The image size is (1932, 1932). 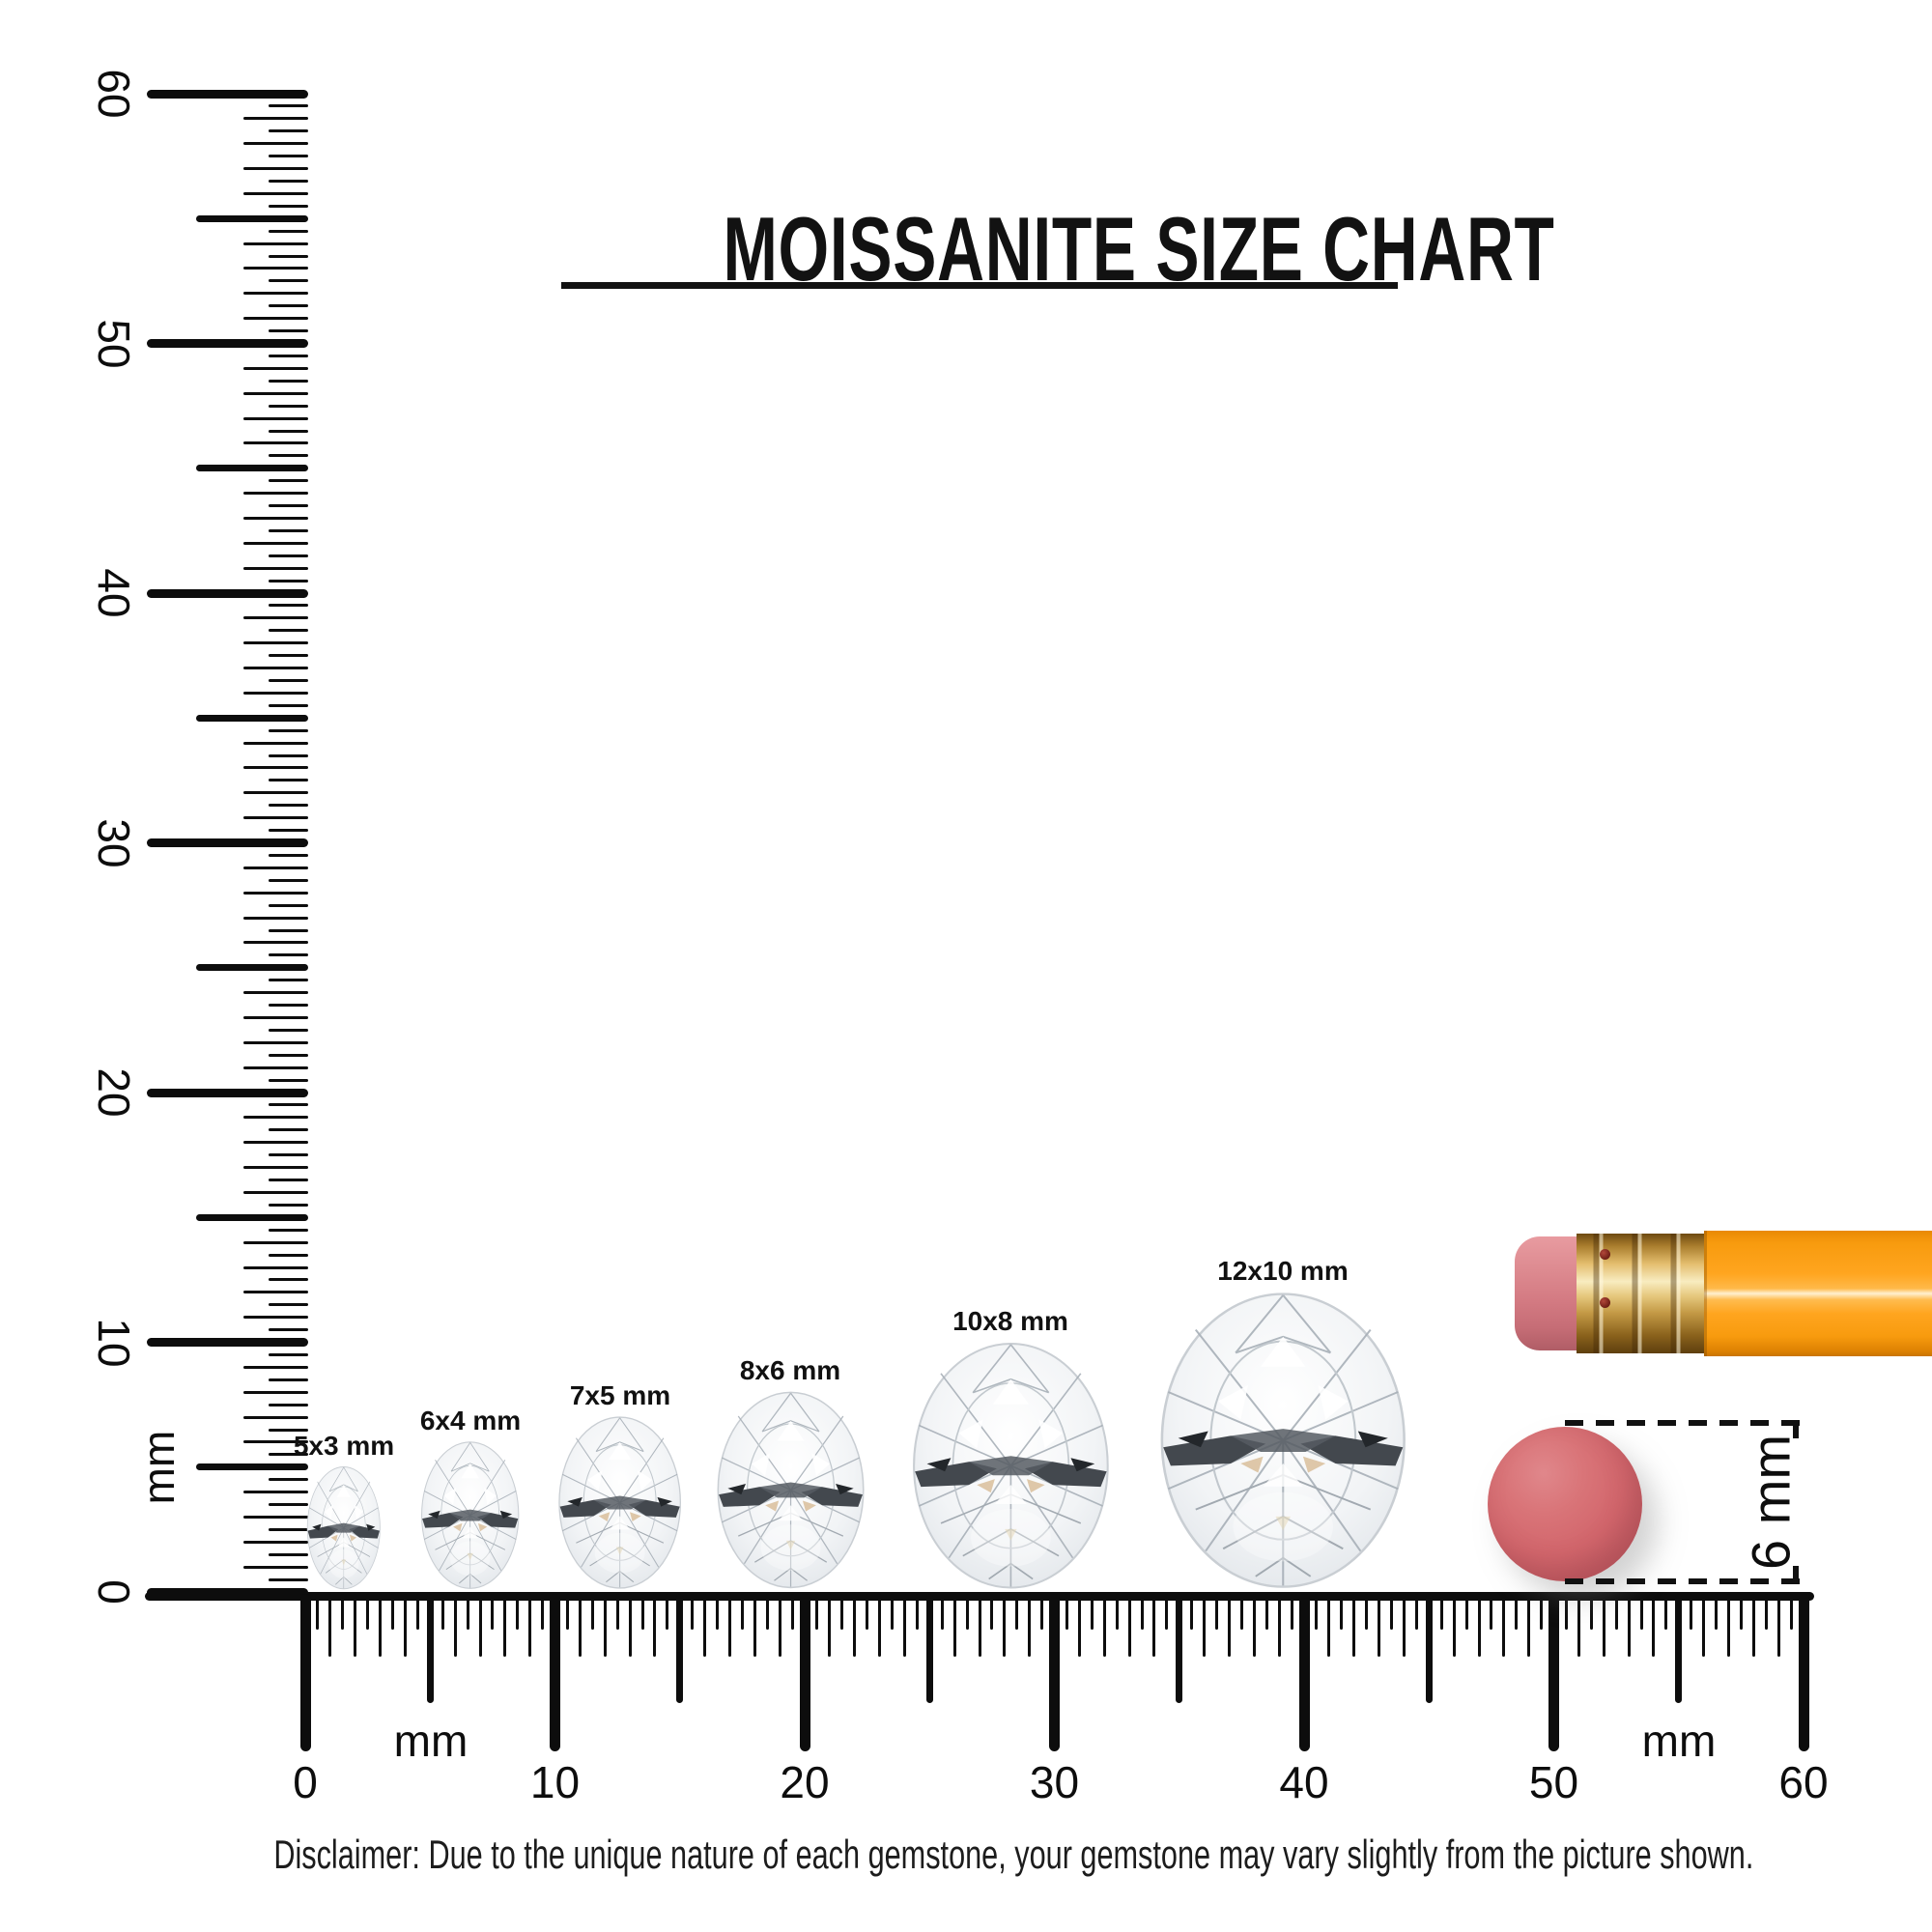 I want to click on stone-8x6mm, so click(x=791, y=1490).